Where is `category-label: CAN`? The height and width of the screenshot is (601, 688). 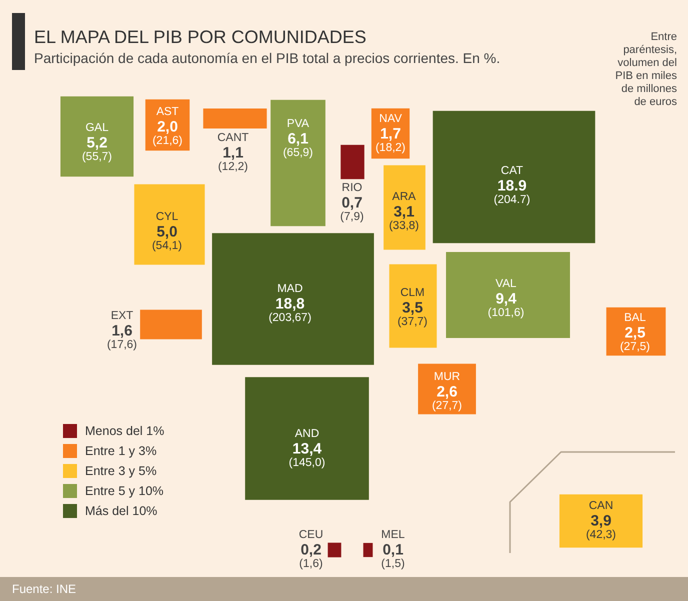
category-label: CAN is located at coordinates (601, 506).